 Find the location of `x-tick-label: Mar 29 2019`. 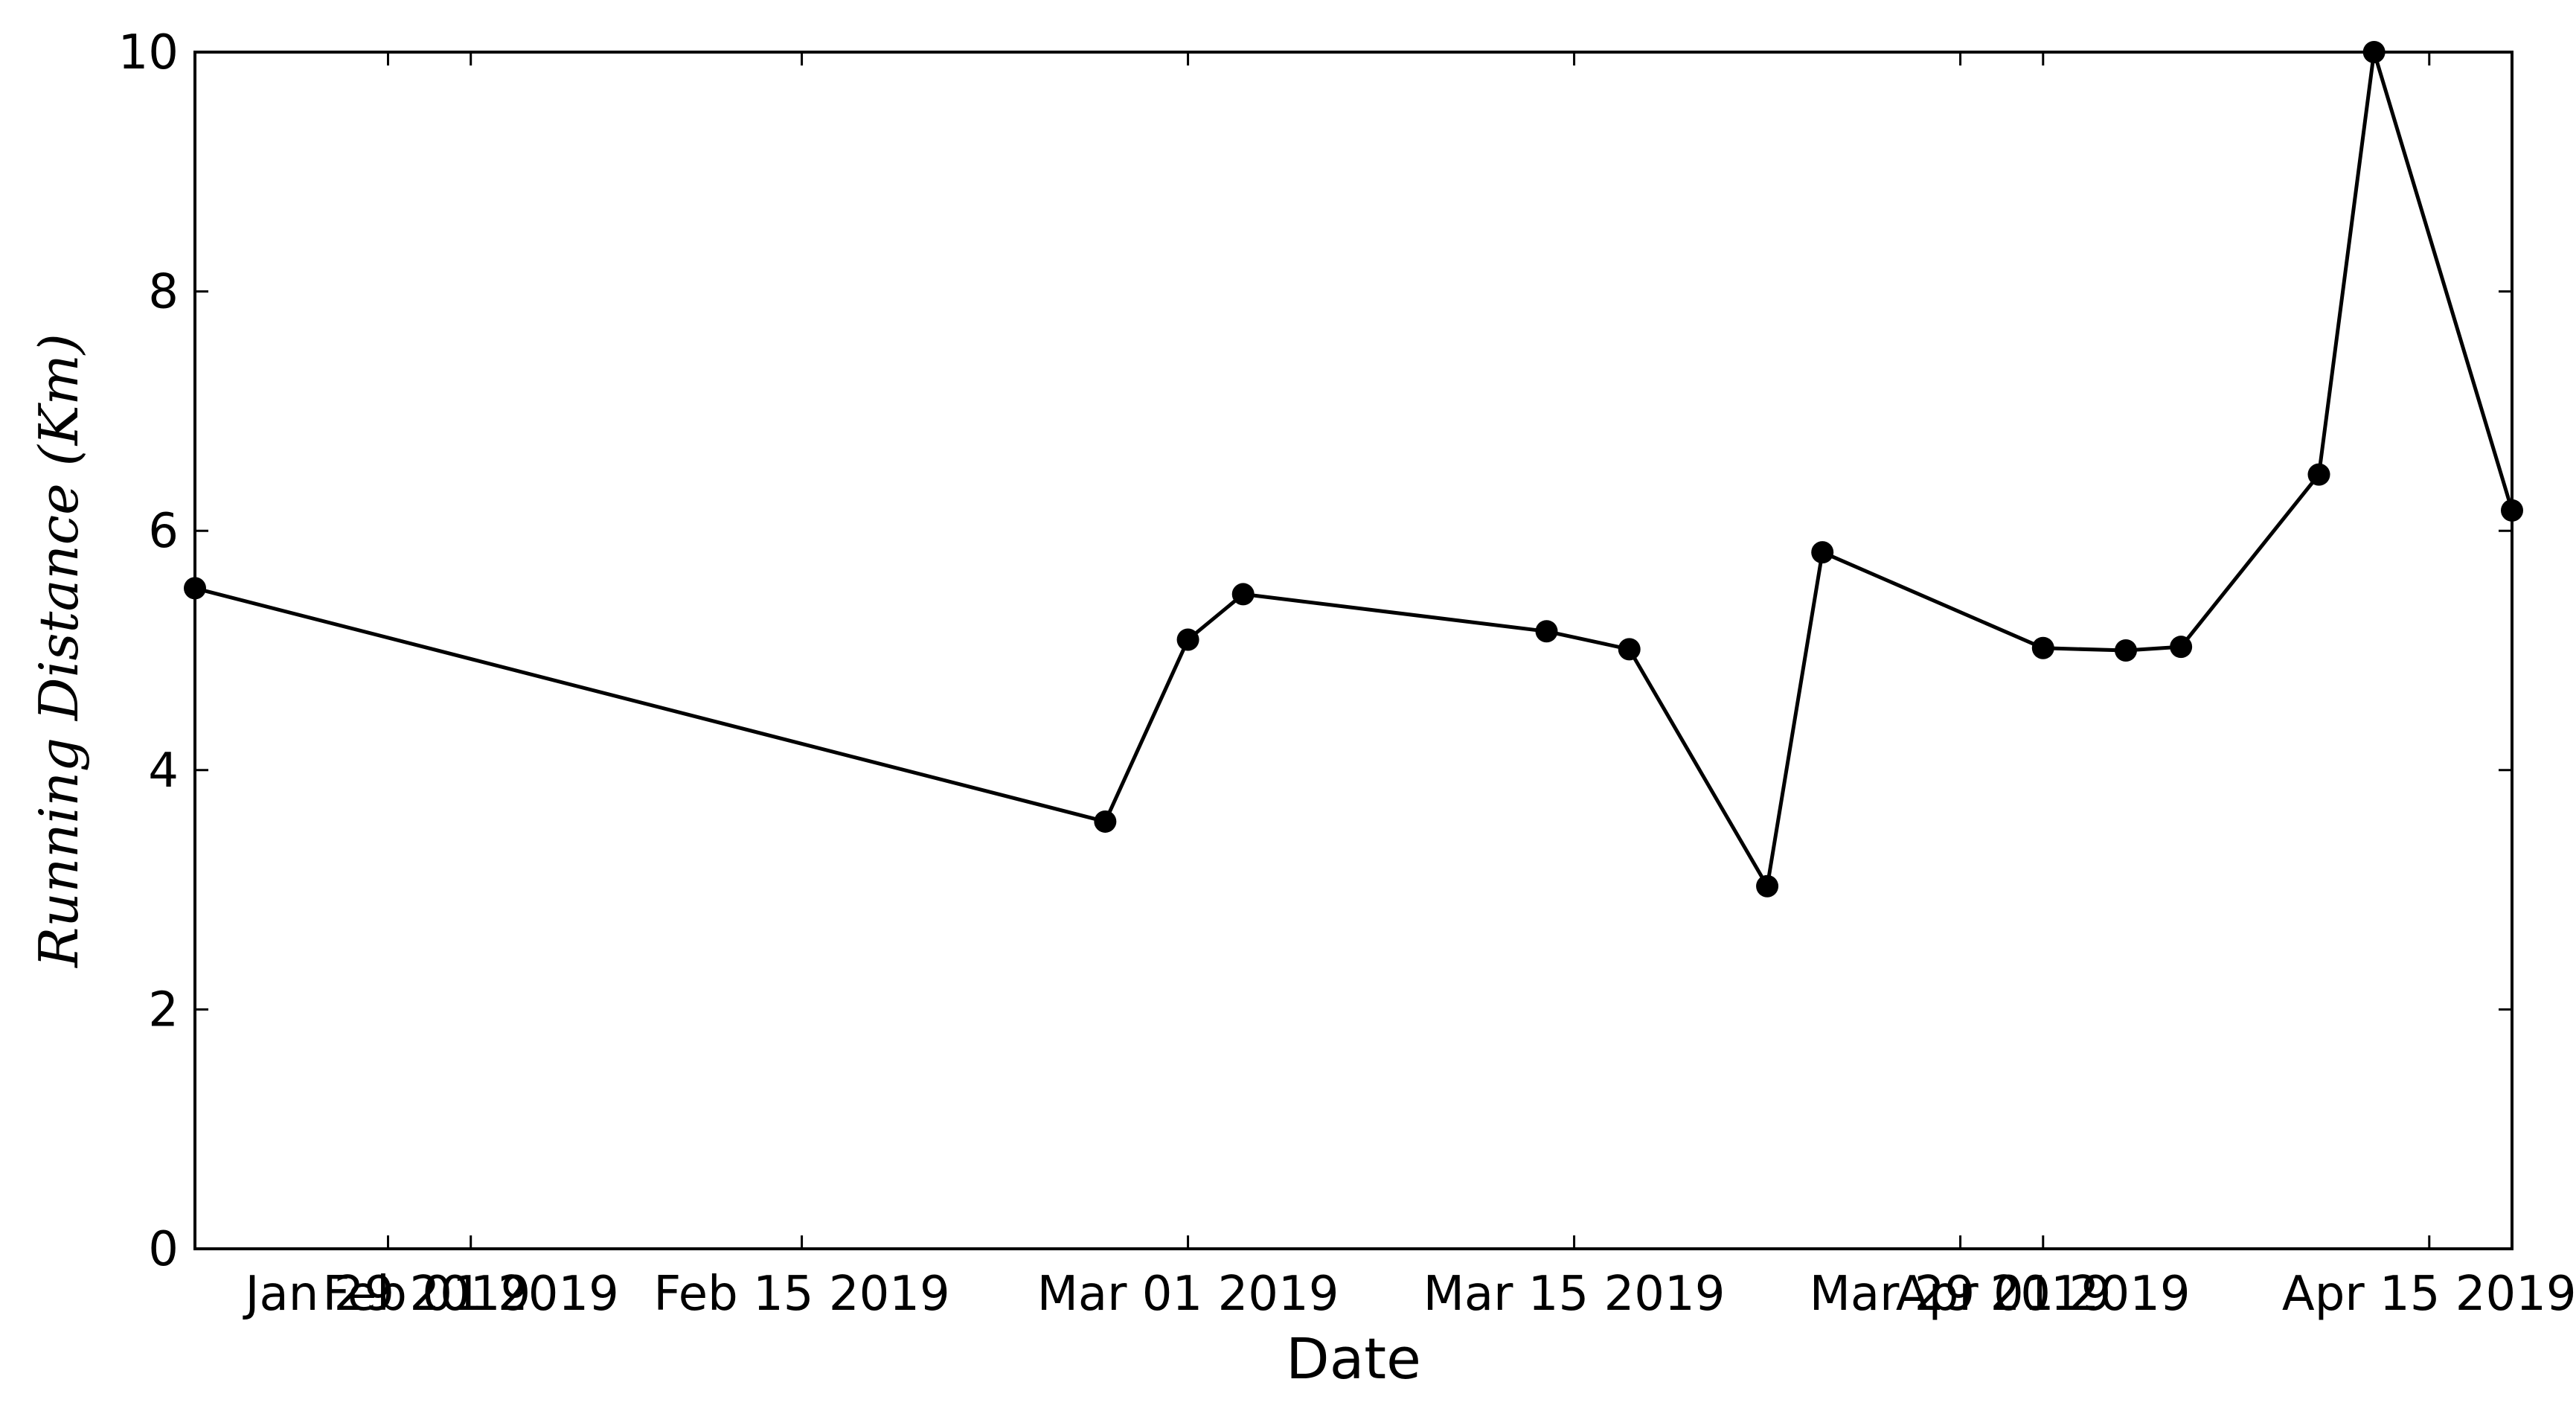

x-tick-label: Mar 29 2019 is located at coordinates (1961, 1295).